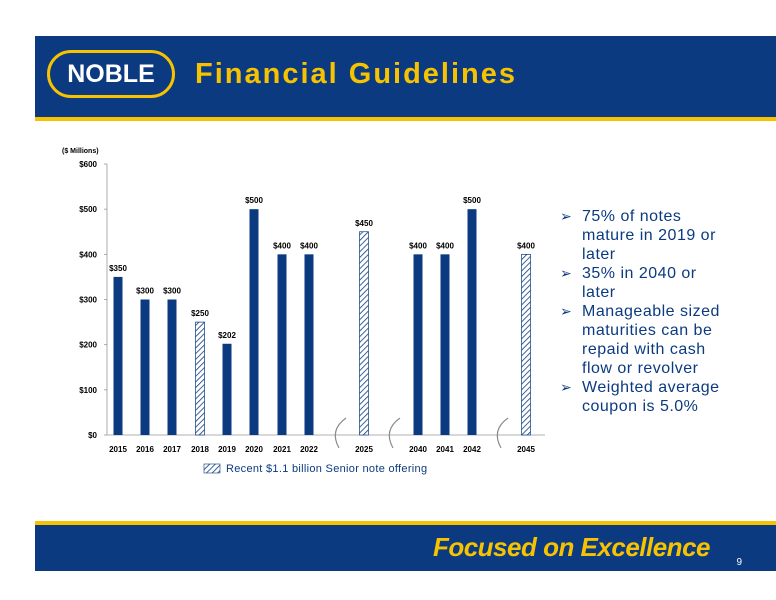 The width and height of the screenshot is (776, 600). I want to click on x-tick-label: 2042, so click(472, 449).